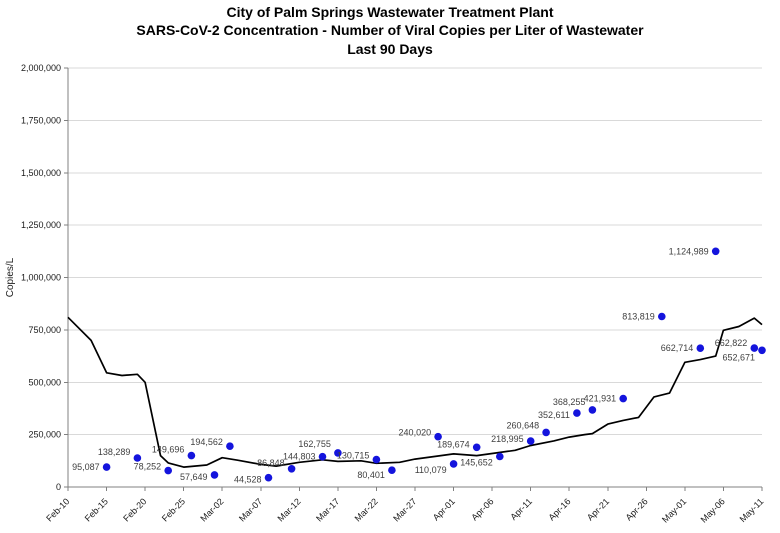  What do you see at coordinates (41, 68) in the screenshot?
I see `y-tick-label: 2,000,000` at bounding box center [41, 68].